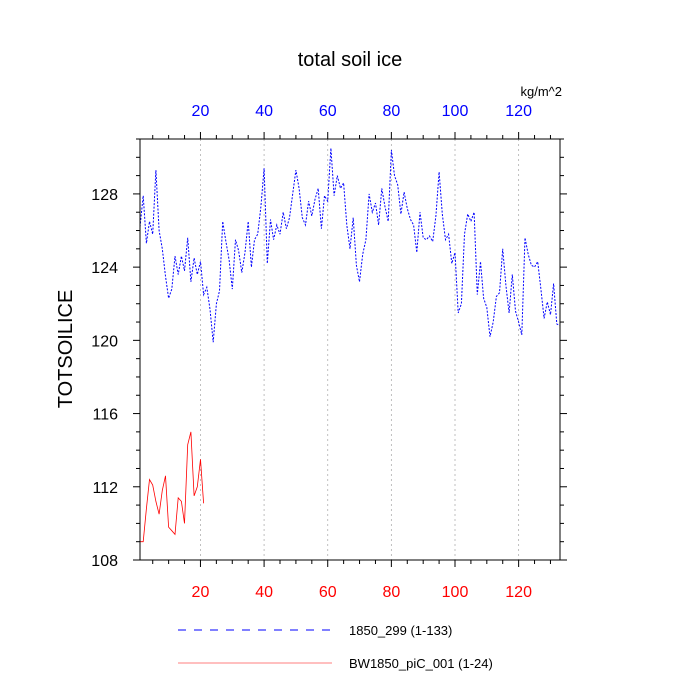 Image resolution: width=700 pixels, height=700 pixels. I want to click on y-tick-label-116: 116, so click(105, 415).